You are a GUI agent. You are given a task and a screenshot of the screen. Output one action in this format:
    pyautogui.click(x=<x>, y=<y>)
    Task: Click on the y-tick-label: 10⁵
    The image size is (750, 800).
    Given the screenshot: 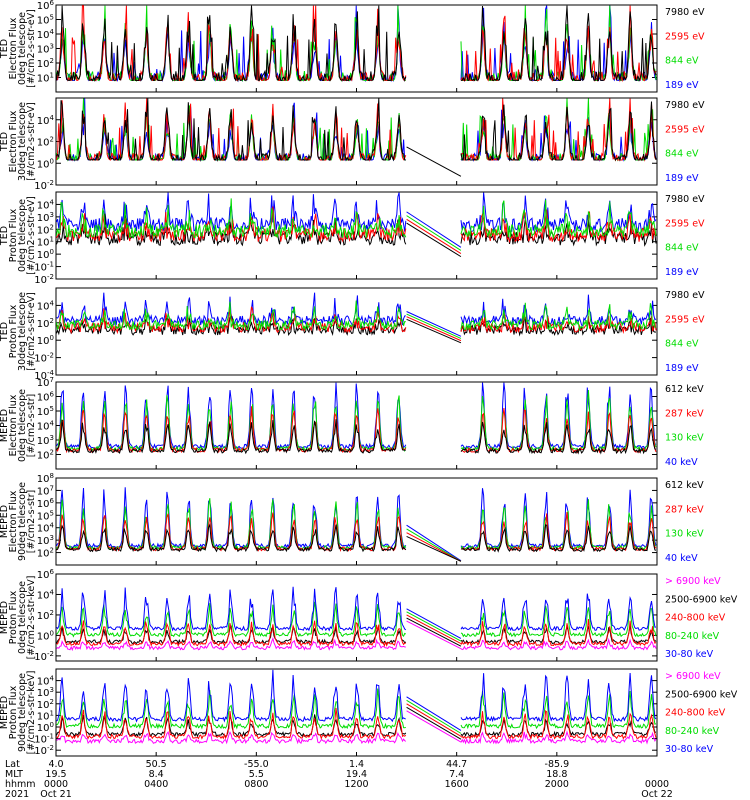 What is the action you would take?
    pyautogui.click(x=45, y=515)
    